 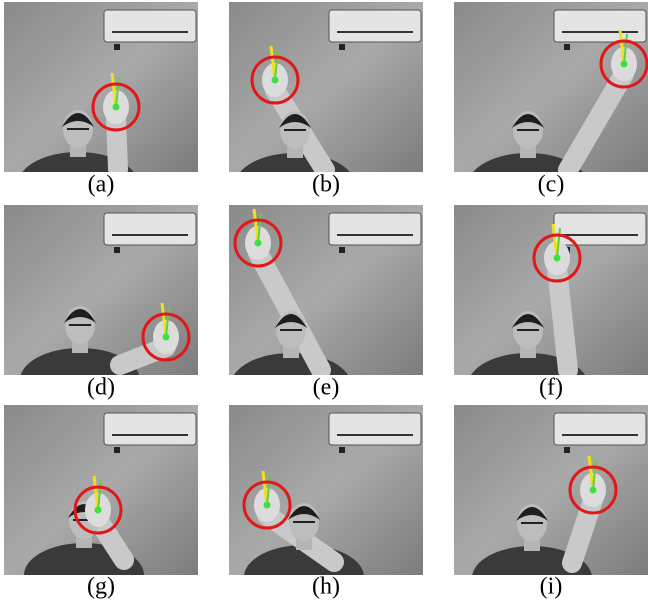 What do you see at coordinates (551, 185) in the screenshot?
I see `panel-label: (c)` at bounding box center [551, 185].